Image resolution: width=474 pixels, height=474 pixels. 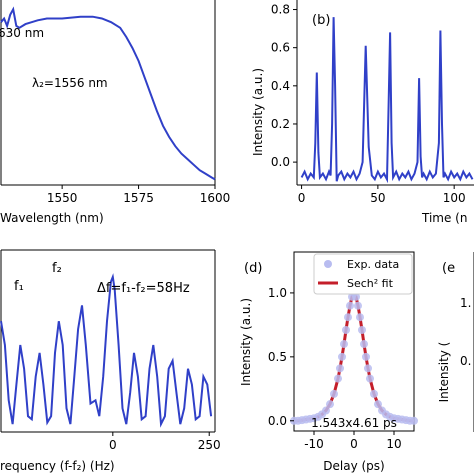 I want to click on b-ytick-label: 0.2, so click(x=280, y=124).